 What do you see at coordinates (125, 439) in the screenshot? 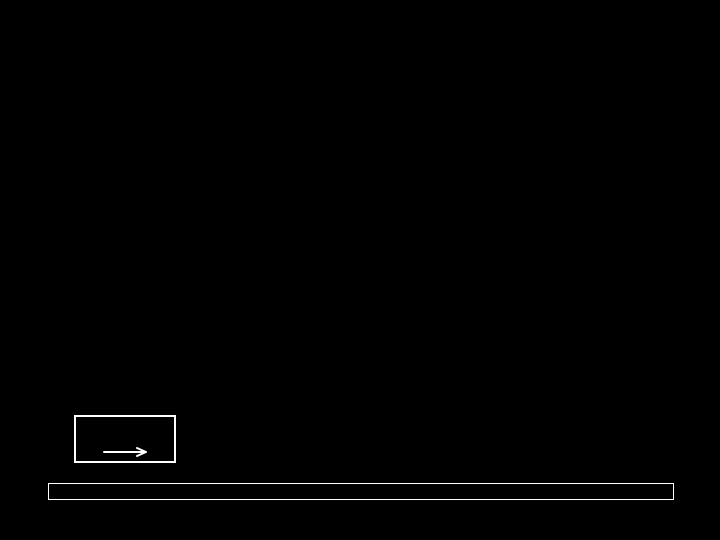
I see `wind-scale-box` at bounding box center [125, 439].